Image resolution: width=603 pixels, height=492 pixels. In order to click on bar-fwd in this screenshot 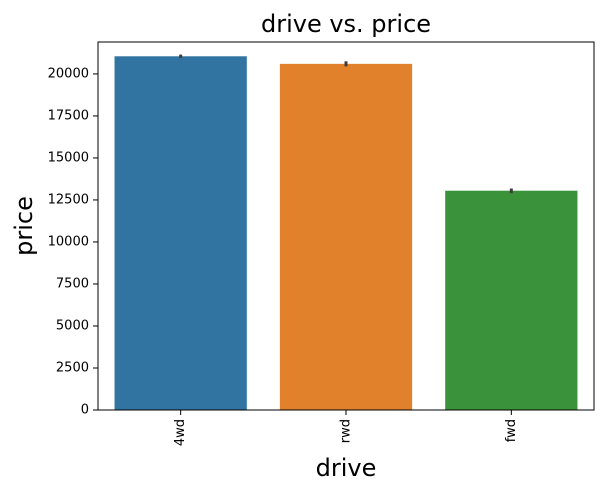, I will do `click(511, 300)`.